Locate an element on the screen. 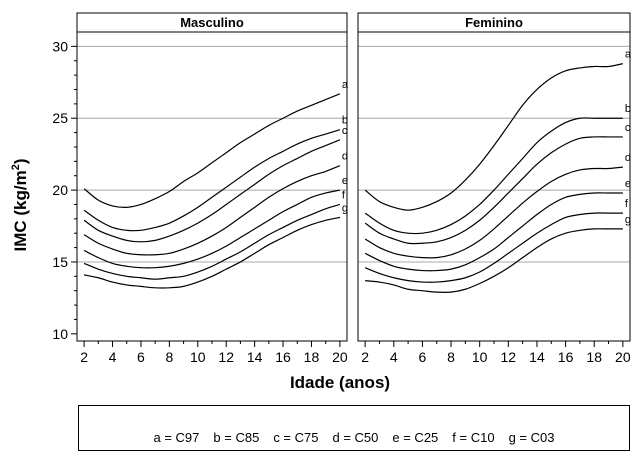 The width and height of the screenshot is (633, 453). legend-entry: e = C25 is located at coordinates (415, 437).